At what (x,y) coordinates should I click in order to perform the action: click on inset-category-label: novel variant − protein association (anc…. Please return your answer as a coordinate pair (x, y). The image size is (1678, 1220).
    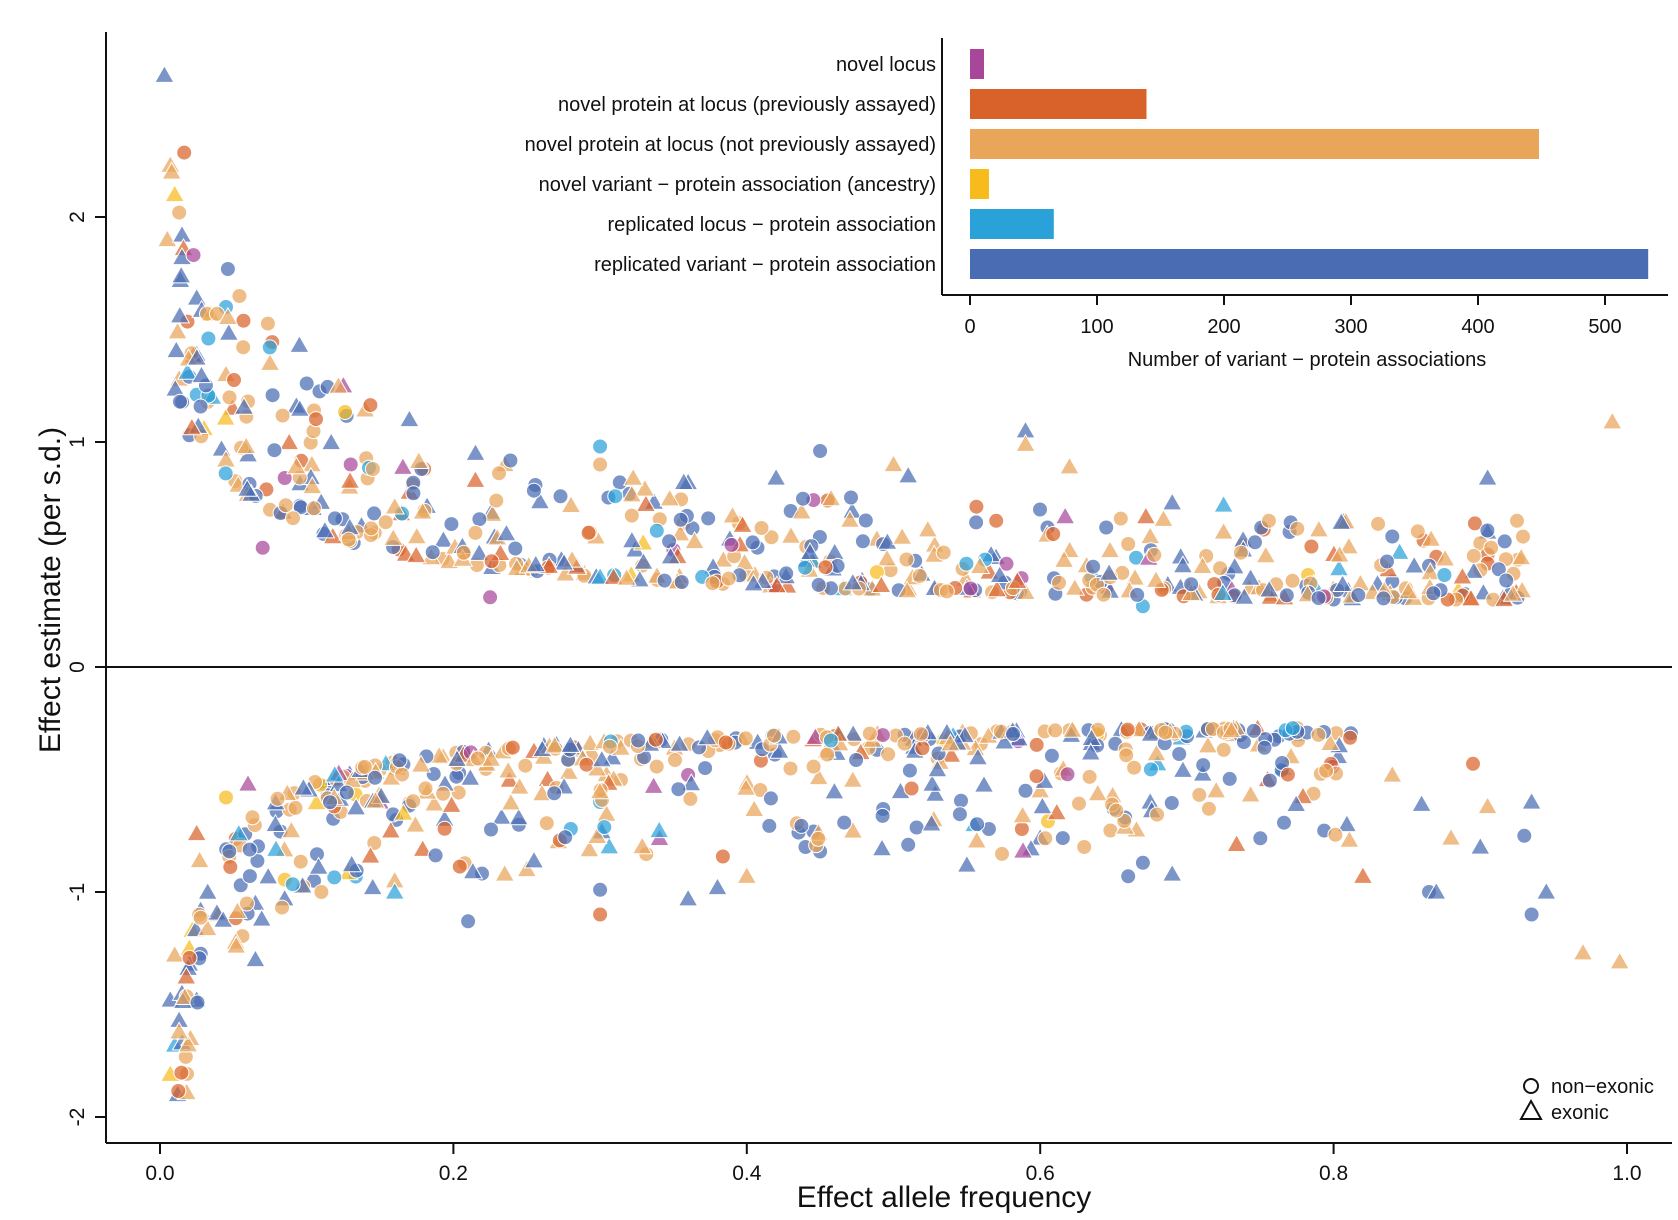
    Looking at the image, I should click on (737, 185).